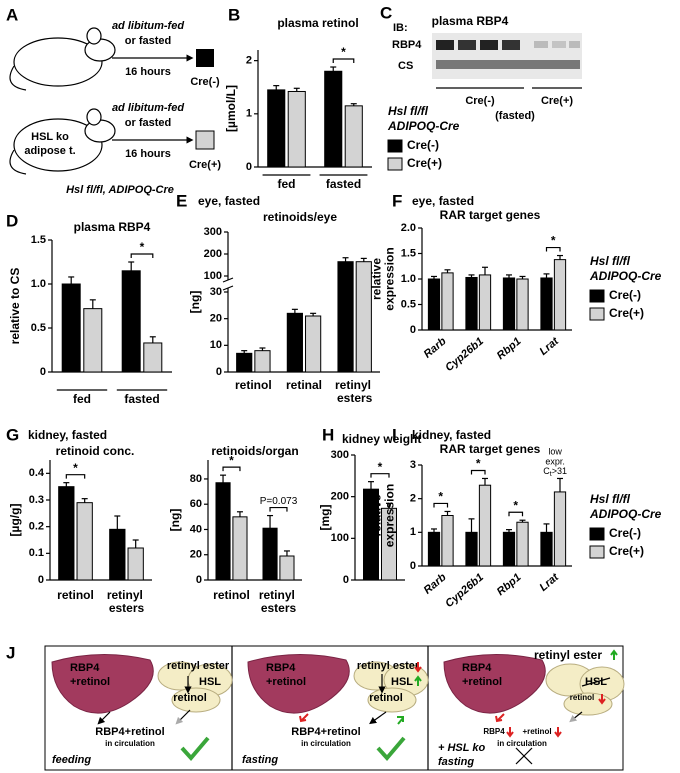 This screenshot has height=773, width=680. What do you see at coordinates (231, 108) in the screenshot?
I see `y-axis-label: [µmol/L]` at bounding box center [231, 108].